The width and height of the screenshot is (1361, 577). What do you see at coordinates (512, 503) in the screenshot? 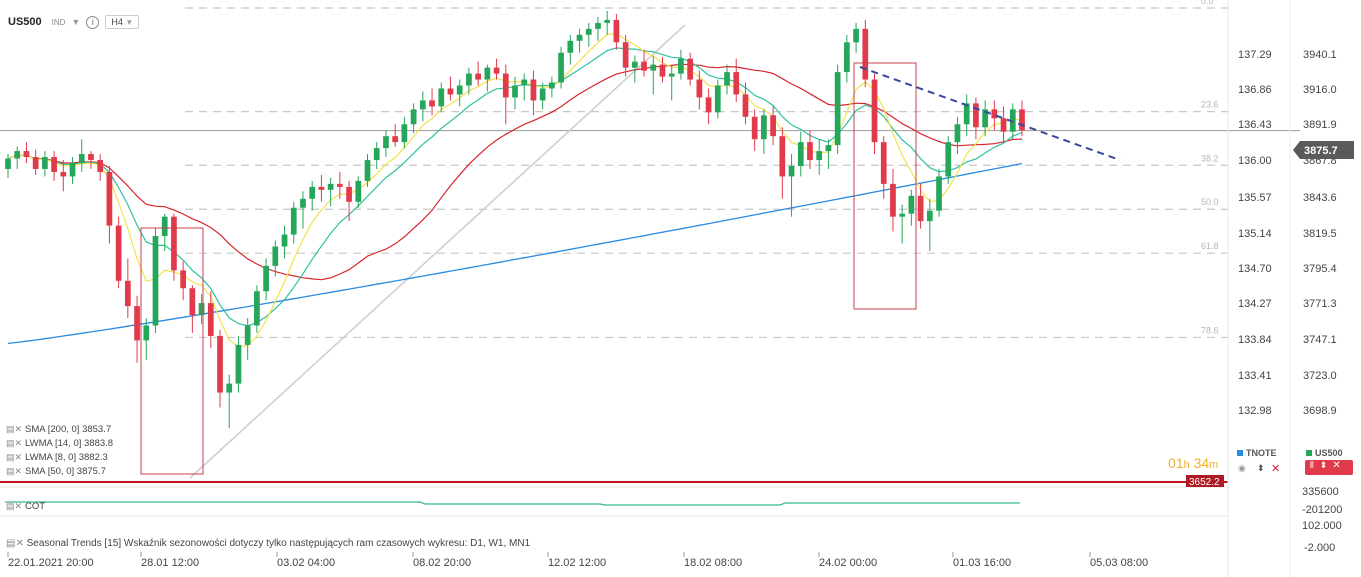
I see `cot-line` at bounding box center [512, 503].